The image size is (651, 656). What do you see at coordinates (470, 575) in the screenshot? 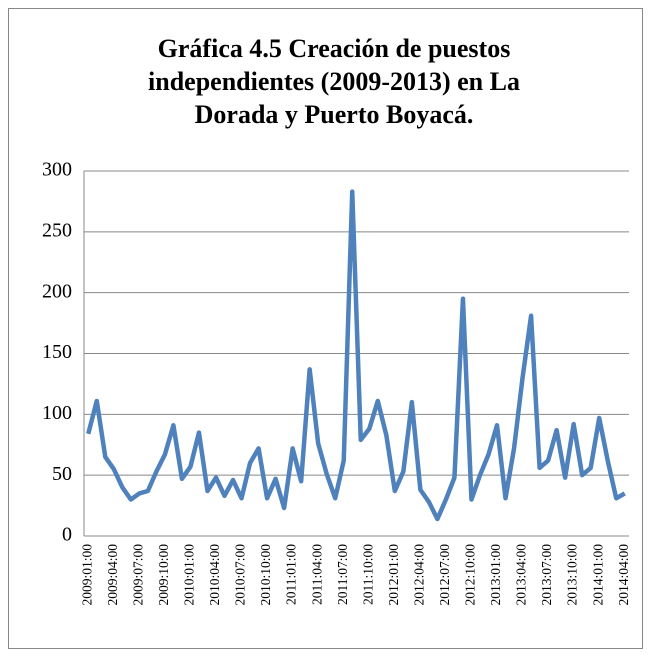
I see `x-tick-label: 2012:10:00` at bounding box center [470, 575].